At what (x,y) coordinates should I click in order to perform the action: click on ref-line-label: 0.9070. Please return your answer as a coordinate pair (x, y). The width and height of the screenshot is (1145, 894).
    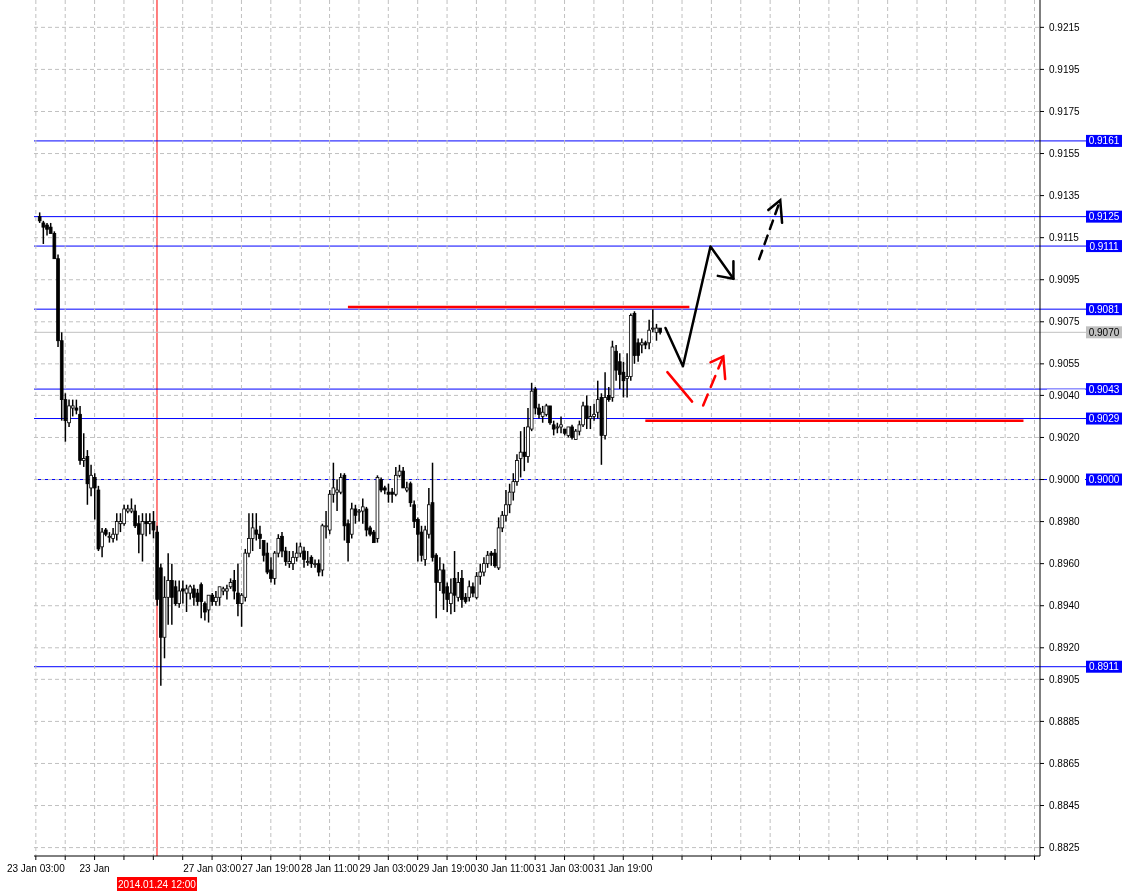
    Looking at the image, I should click on (1104, 332).